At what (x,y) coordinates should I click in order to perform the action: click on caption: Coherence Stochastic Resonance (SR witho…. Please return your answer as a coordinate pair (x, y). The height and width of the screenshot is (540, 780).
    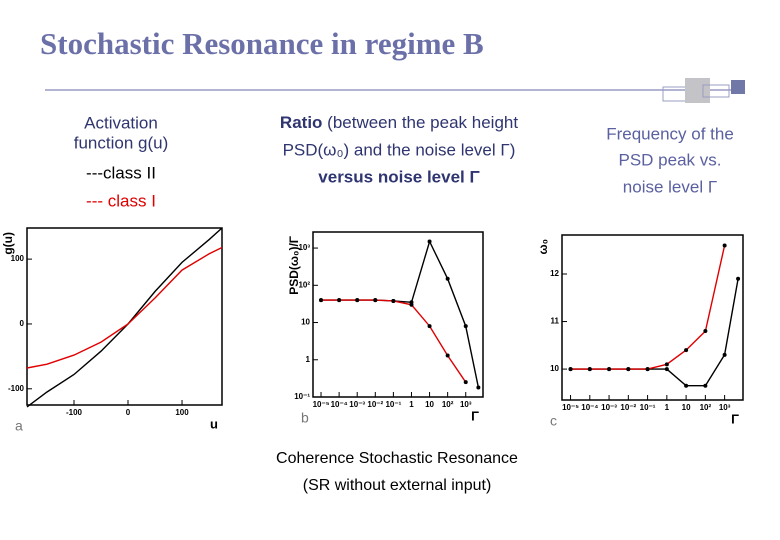
    Looking at the image, I should click on (397, 472).